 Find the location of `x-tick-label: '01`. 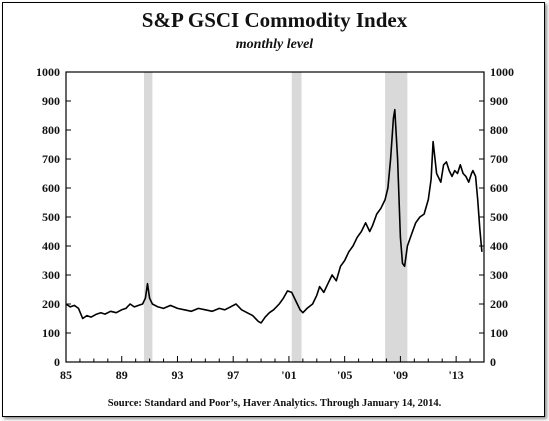

x-tick-label: '01 is located at coordinates (288, 375).